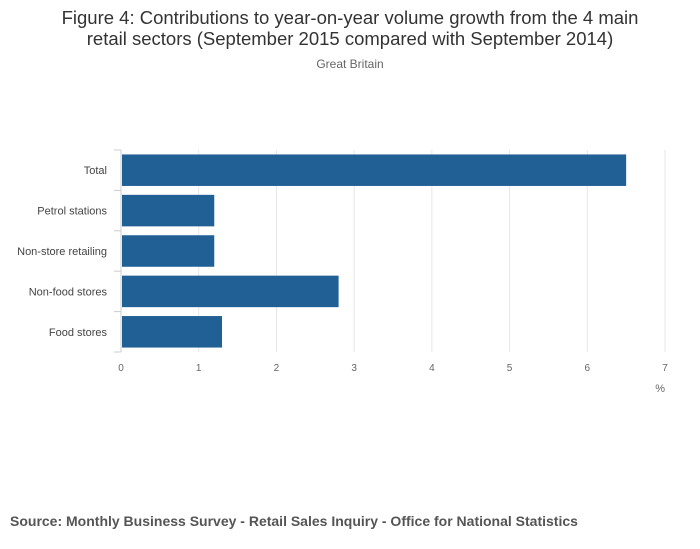  I want to click on chart-subtitle: Great Britain, so click(350, 64).